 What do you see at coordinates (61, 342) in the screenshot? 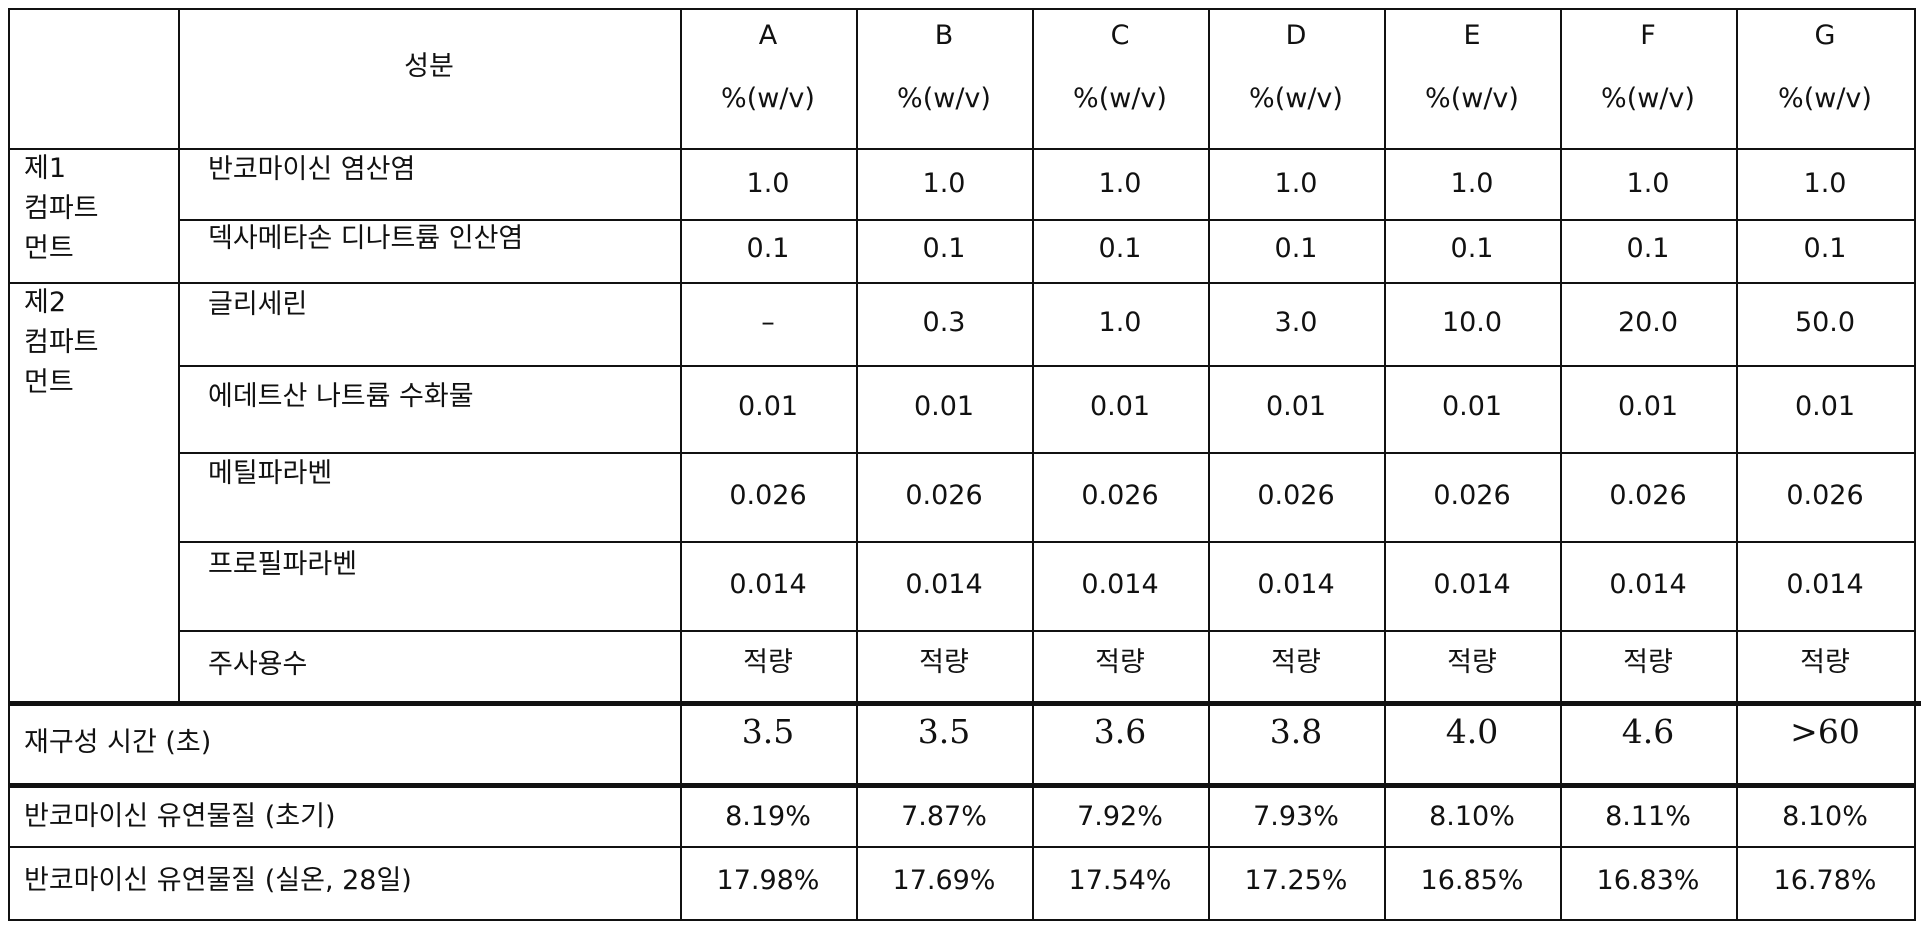
I see `compartment-label: 컴파트` at bounding box center [61, 342].